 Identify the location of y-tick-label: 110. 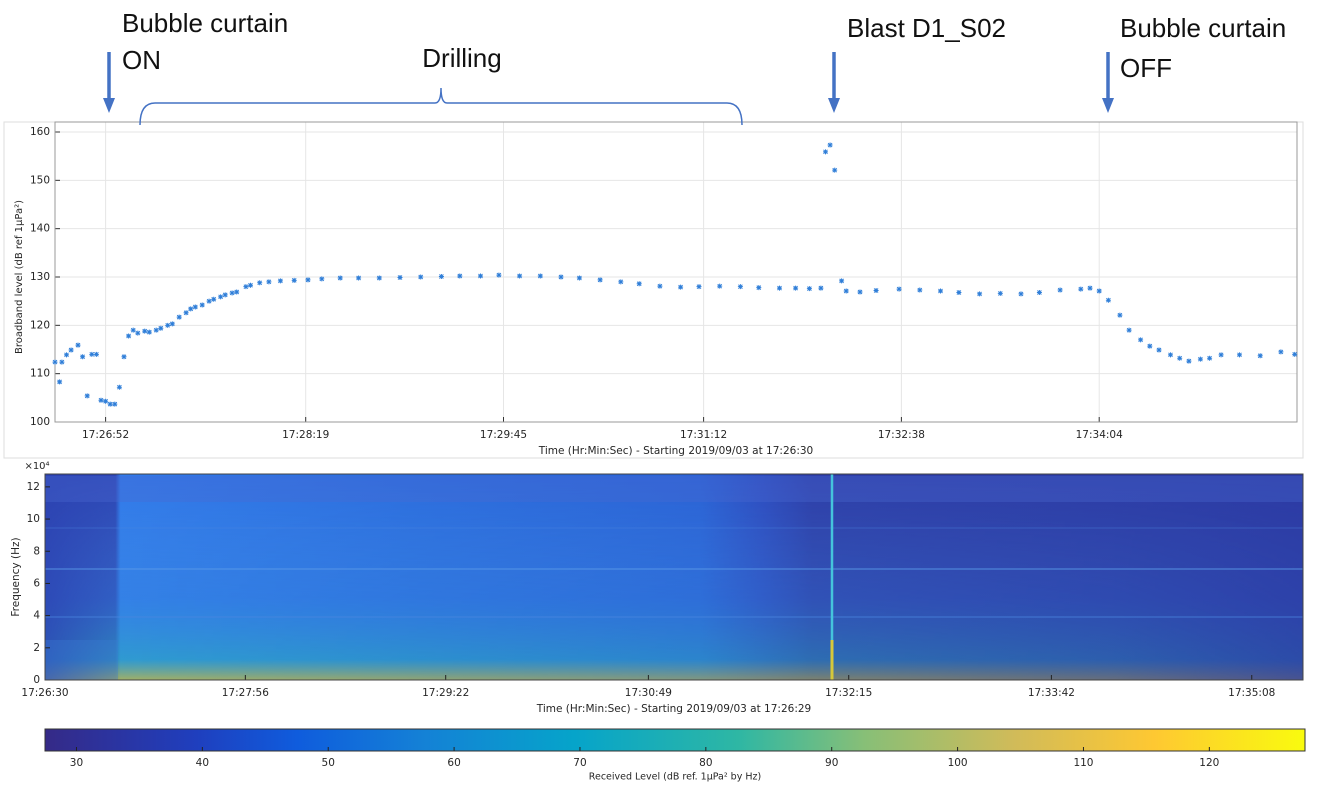
(40, 374).